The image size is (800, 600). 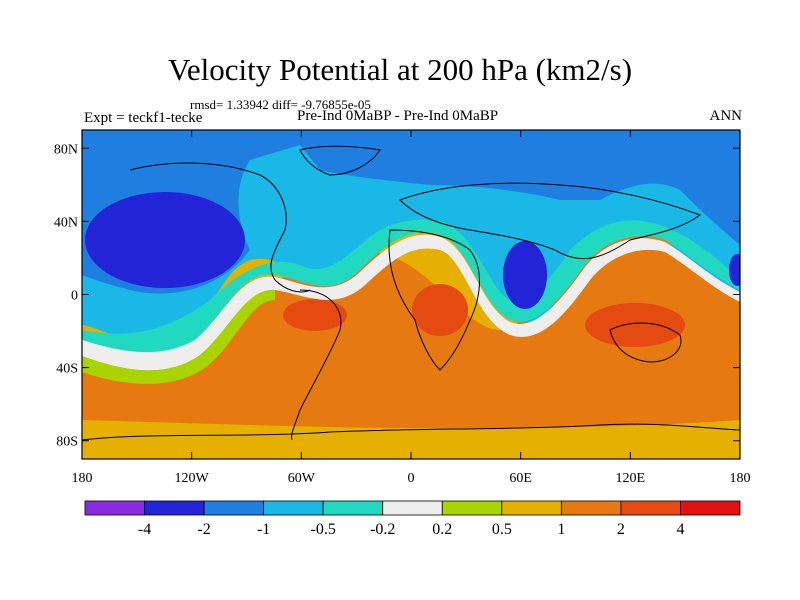 I want to click on core-maritime, so click(x=635, y=325).